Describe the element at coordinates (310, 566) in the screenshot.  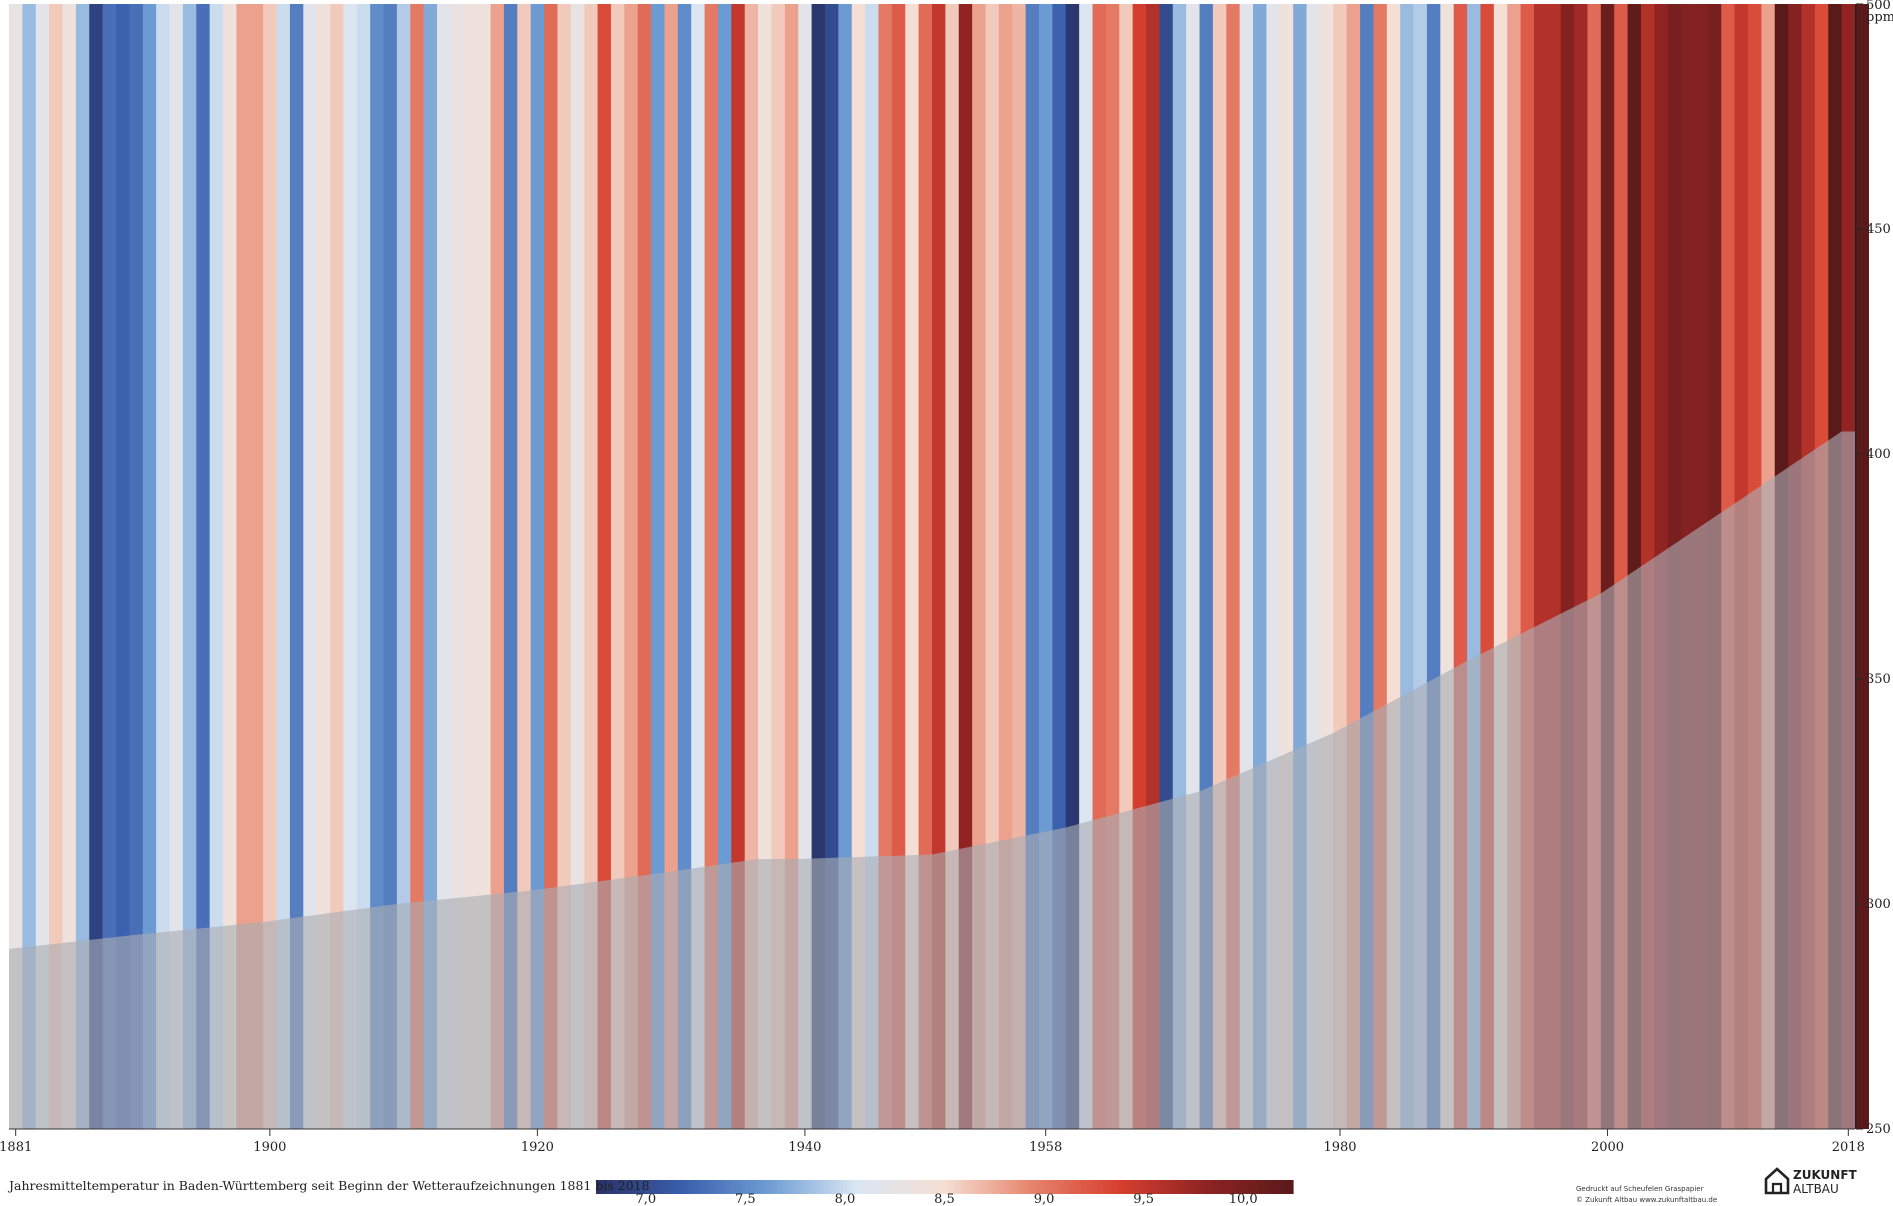
I see `stripe-1903` at that location.